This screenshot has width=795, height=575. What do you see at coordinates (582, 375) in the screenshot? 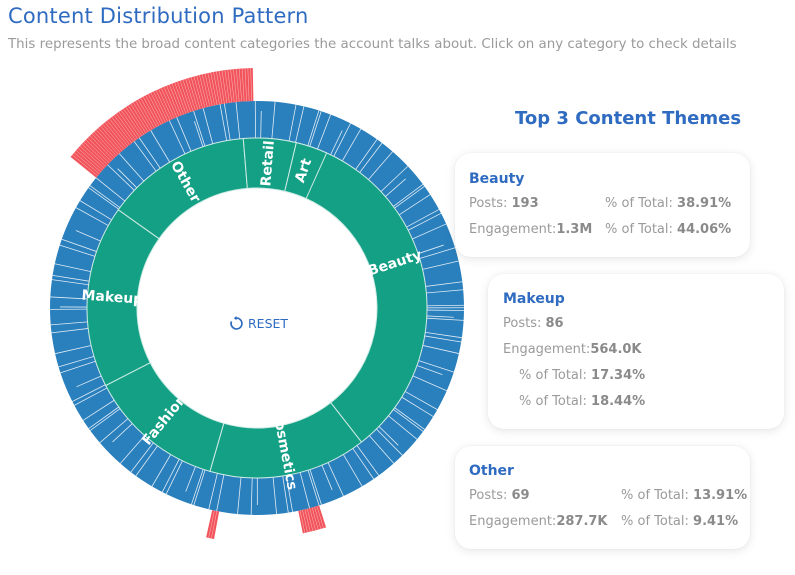
I see `posts-pct-line: % of Total: 17.34%` at bounding box center [582, 375].